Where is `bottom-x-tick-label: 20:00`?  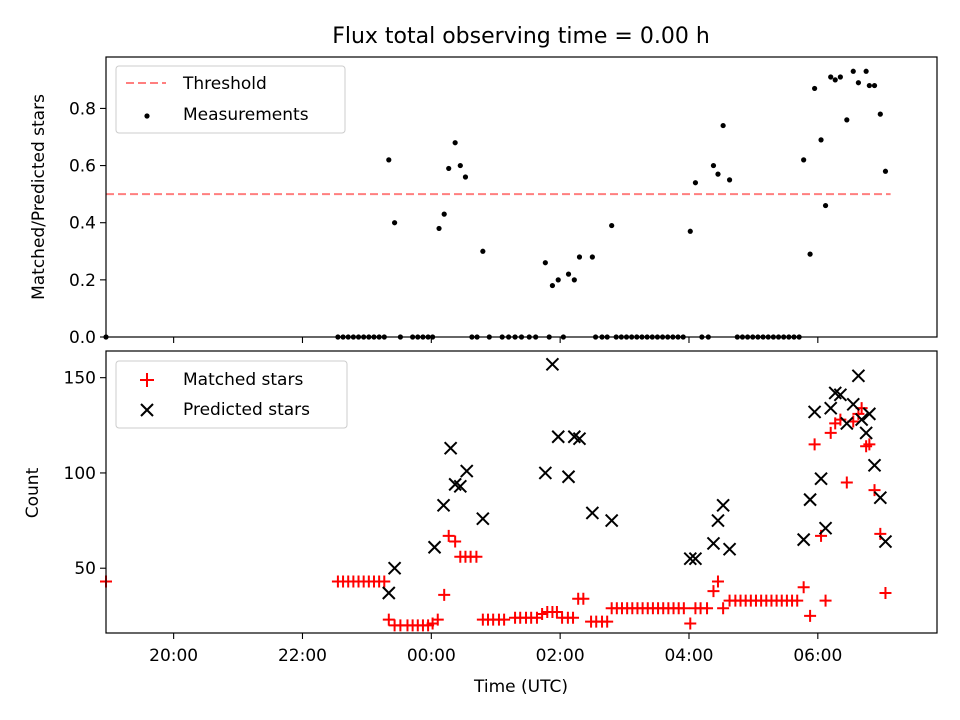 bottom-x-tick-label: 20:00 is located at coordinates (173, 656).